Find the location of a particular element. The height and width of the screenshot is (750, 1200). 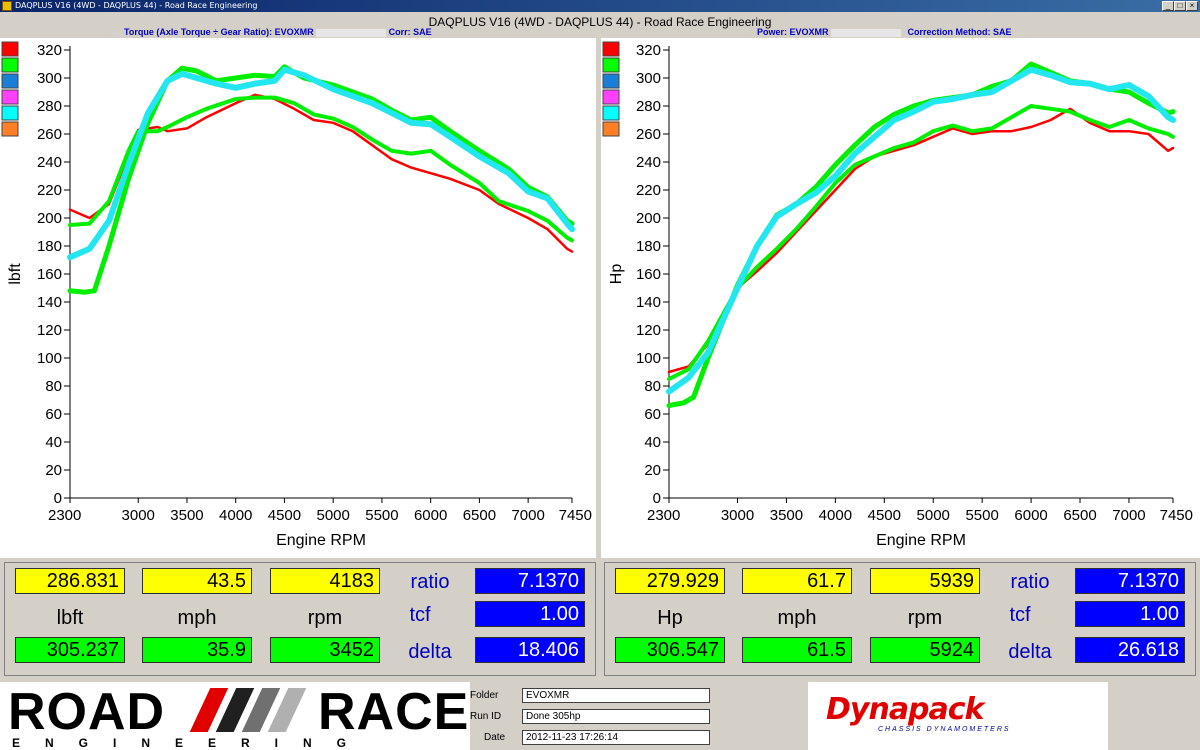

speed-unit-label: mph is located at coordinates (197, 618).